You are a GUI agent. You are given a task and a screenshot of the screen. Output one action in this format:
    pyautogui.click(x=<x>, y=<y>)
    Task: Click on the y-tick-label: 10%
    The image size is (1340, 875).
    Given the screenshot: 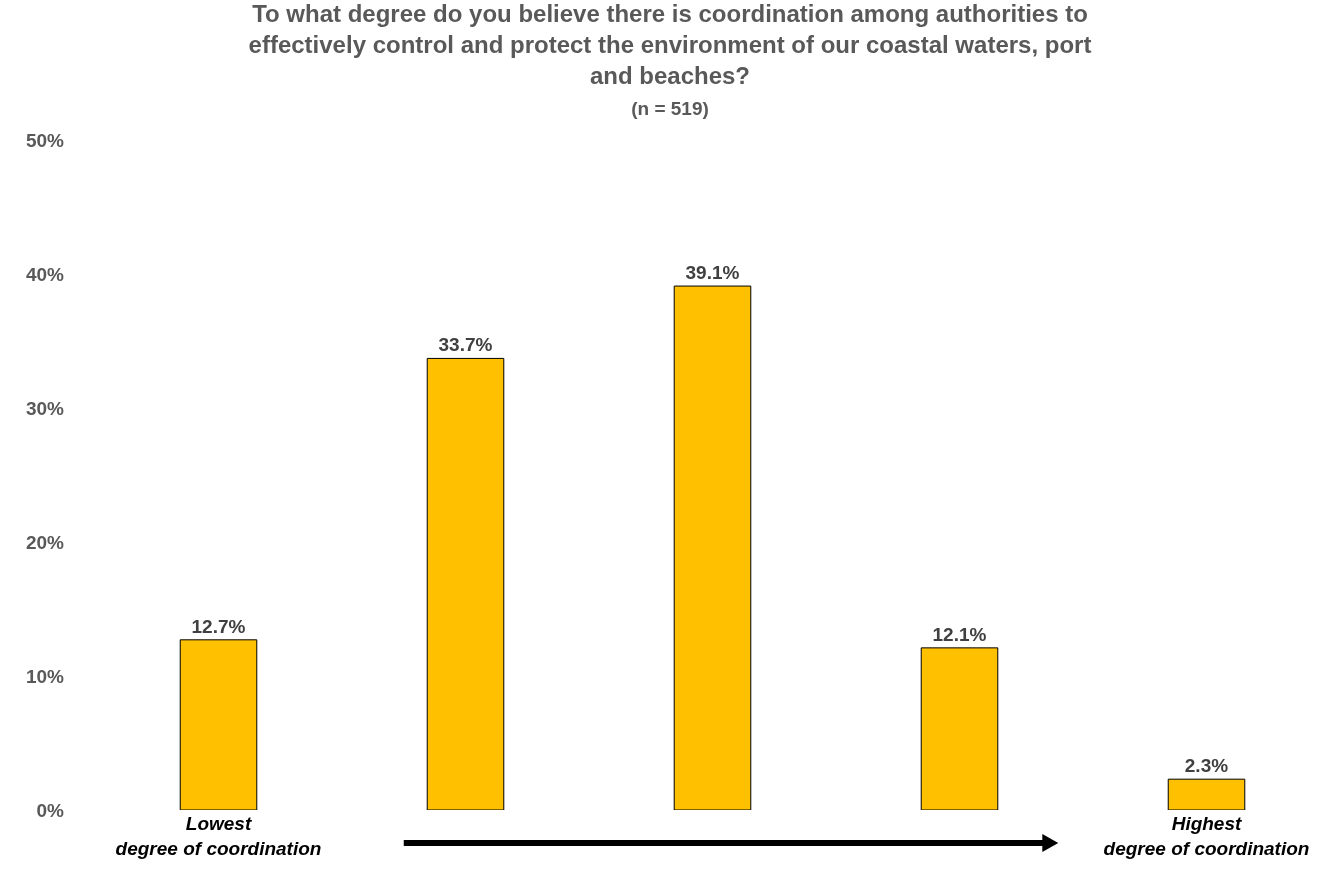 What is the action you would take?
    pyautogui.click(x=45, y=676)
    